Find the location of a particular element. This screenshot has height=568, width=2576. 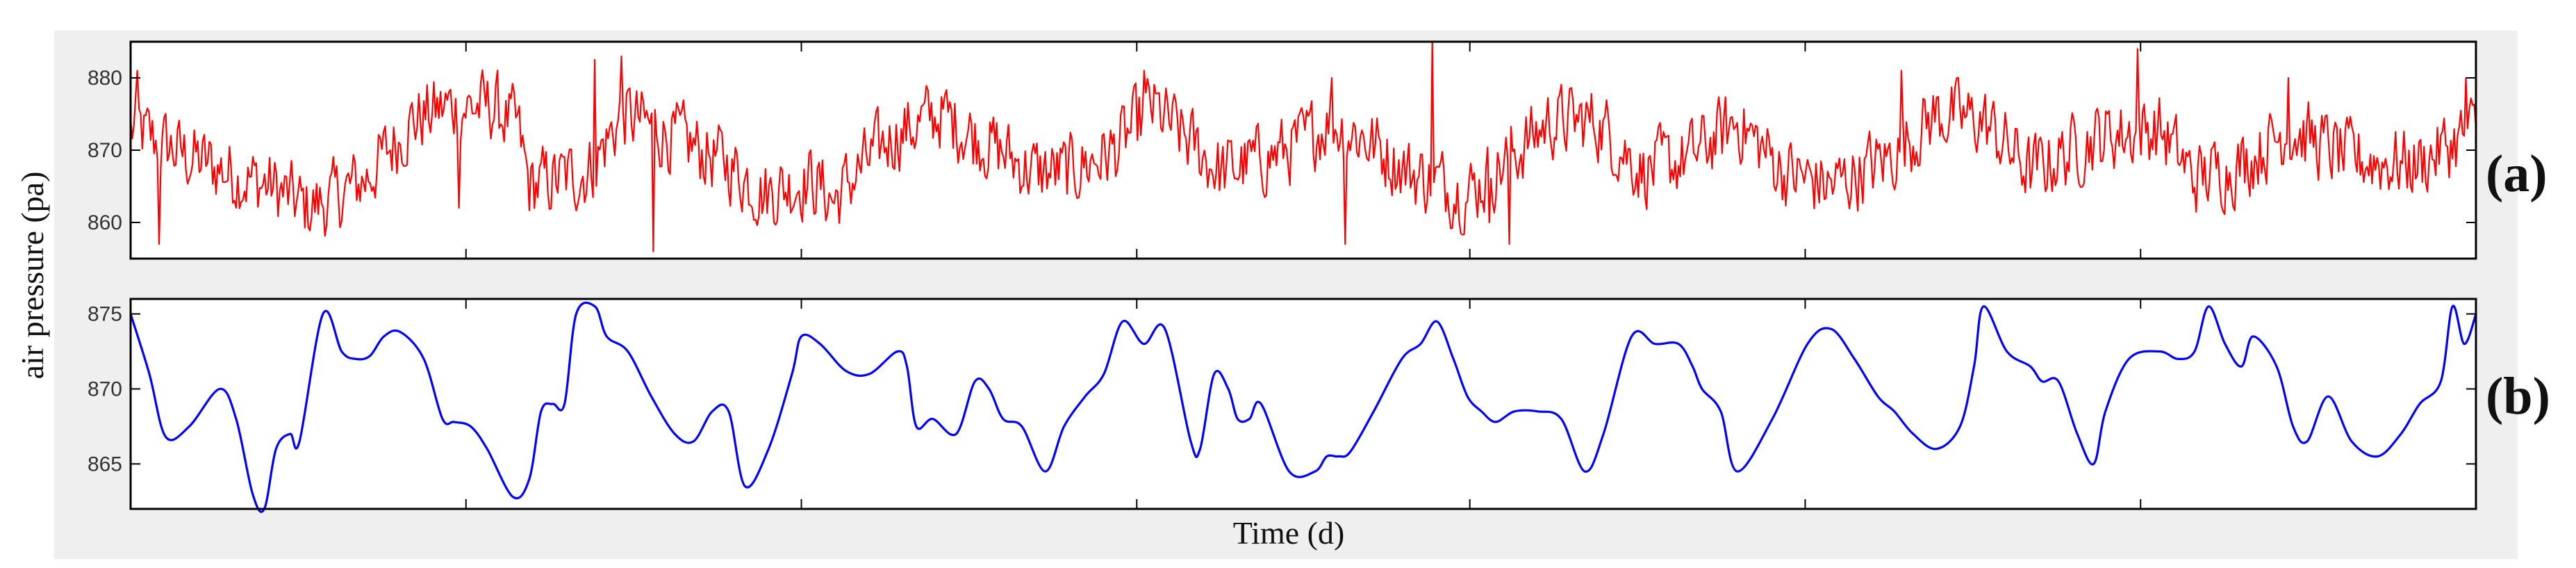

panel-b-ytick-label: 875 is located at coordinates (105, 314).